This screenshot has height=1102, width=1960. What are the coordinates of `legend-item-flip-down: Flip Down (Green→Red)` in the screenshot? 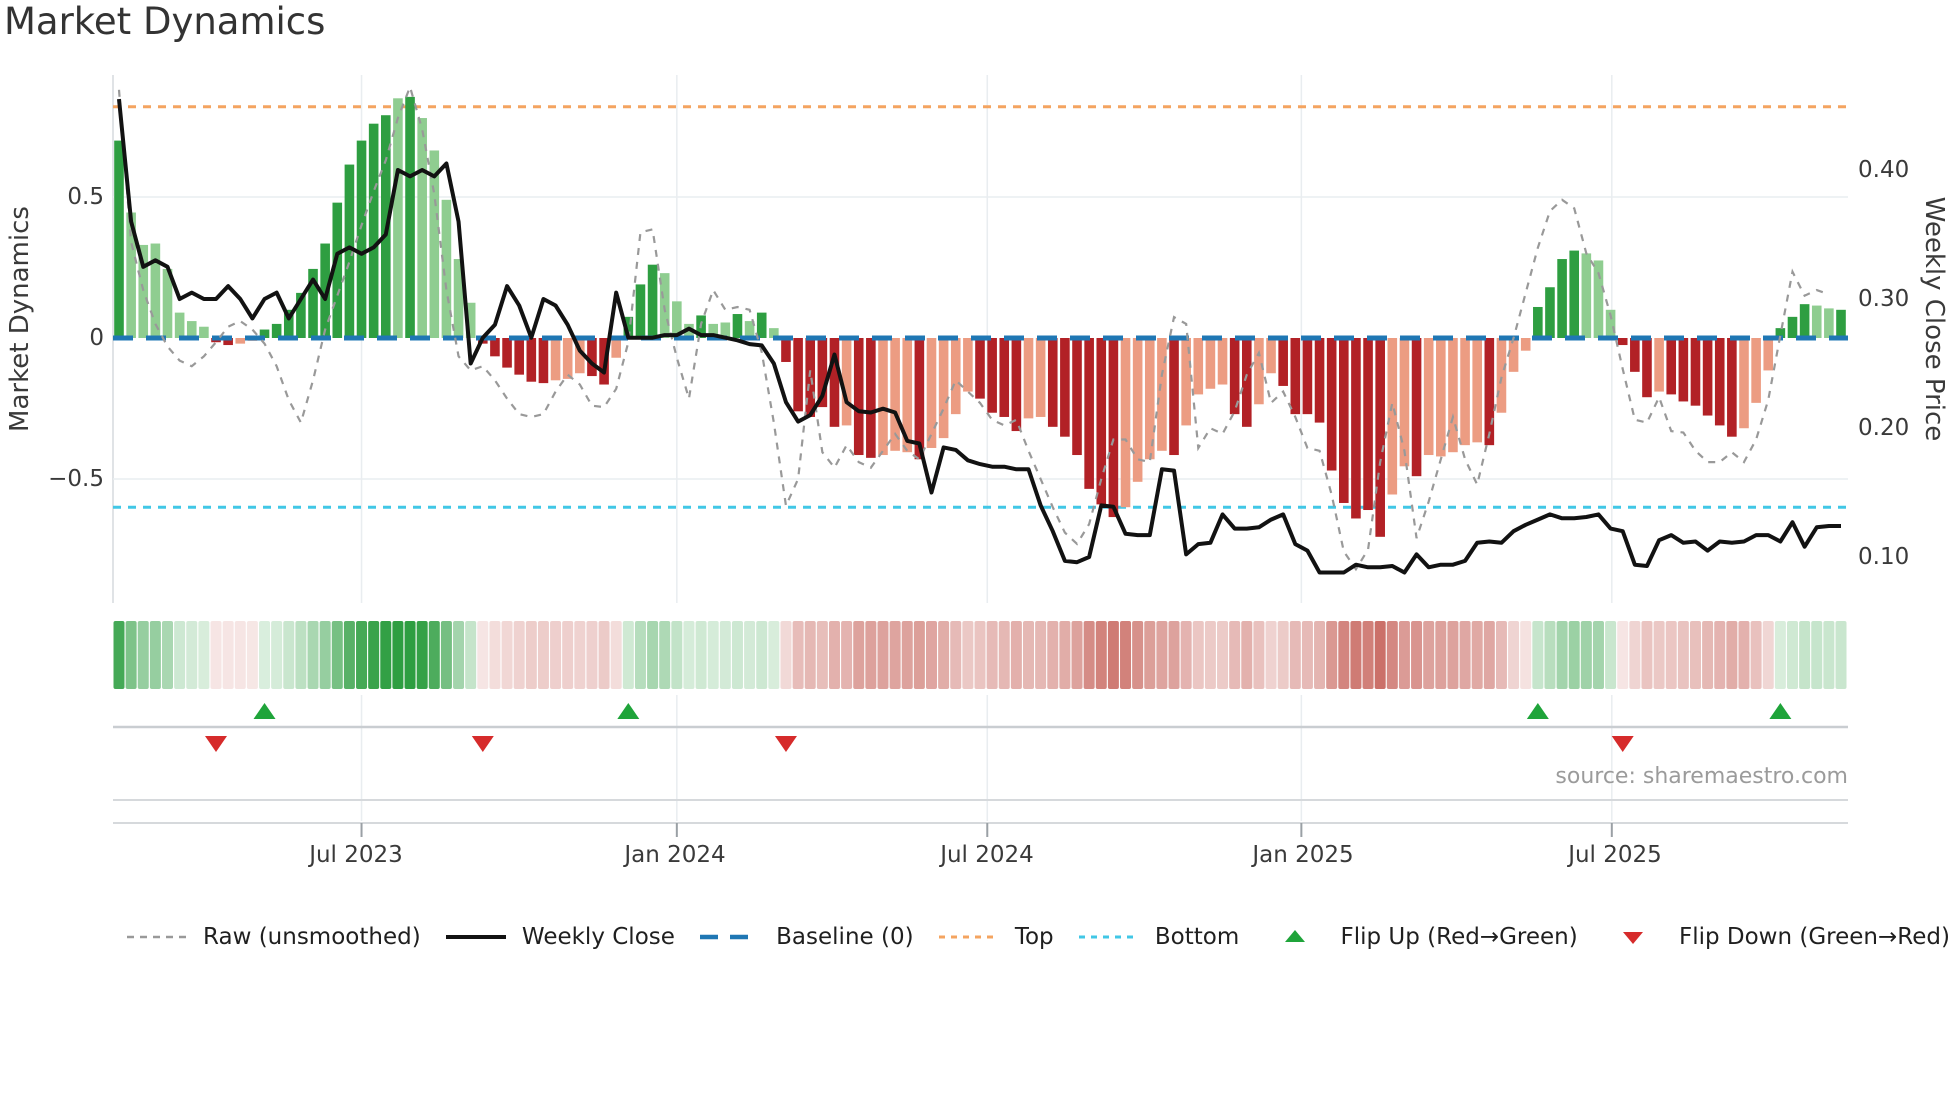 It's located at (1775, 937).